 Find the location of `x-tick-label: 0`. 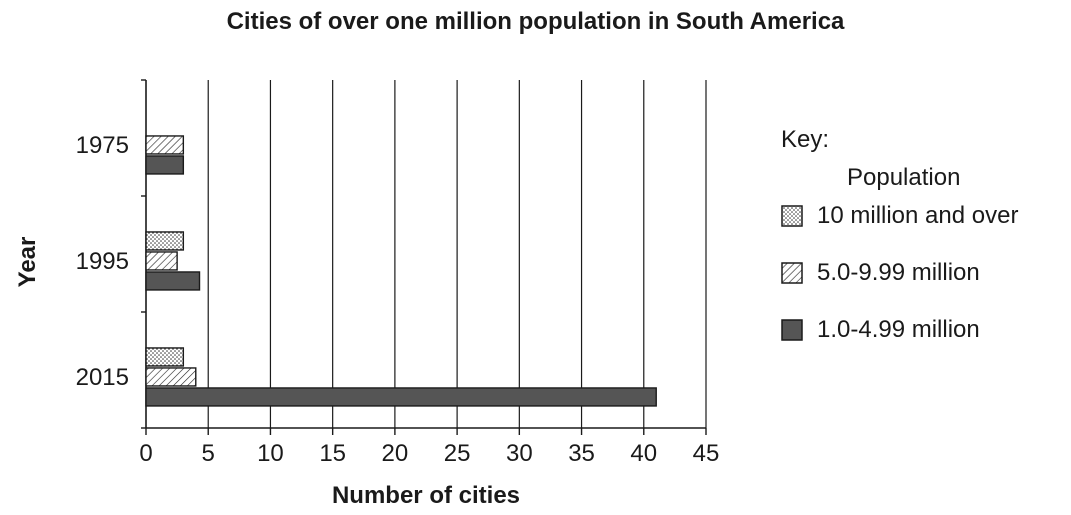

x-tick-label: 0 is located at coordinates (145, 453).